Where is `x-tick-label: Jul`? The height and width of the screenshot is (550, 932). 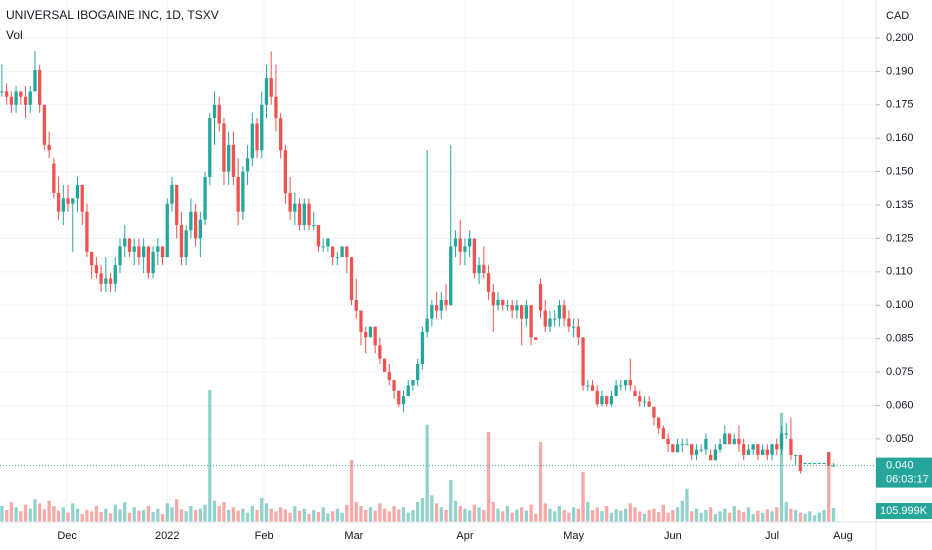
x-tick-label: Jul is located at coordinates (772, 536).